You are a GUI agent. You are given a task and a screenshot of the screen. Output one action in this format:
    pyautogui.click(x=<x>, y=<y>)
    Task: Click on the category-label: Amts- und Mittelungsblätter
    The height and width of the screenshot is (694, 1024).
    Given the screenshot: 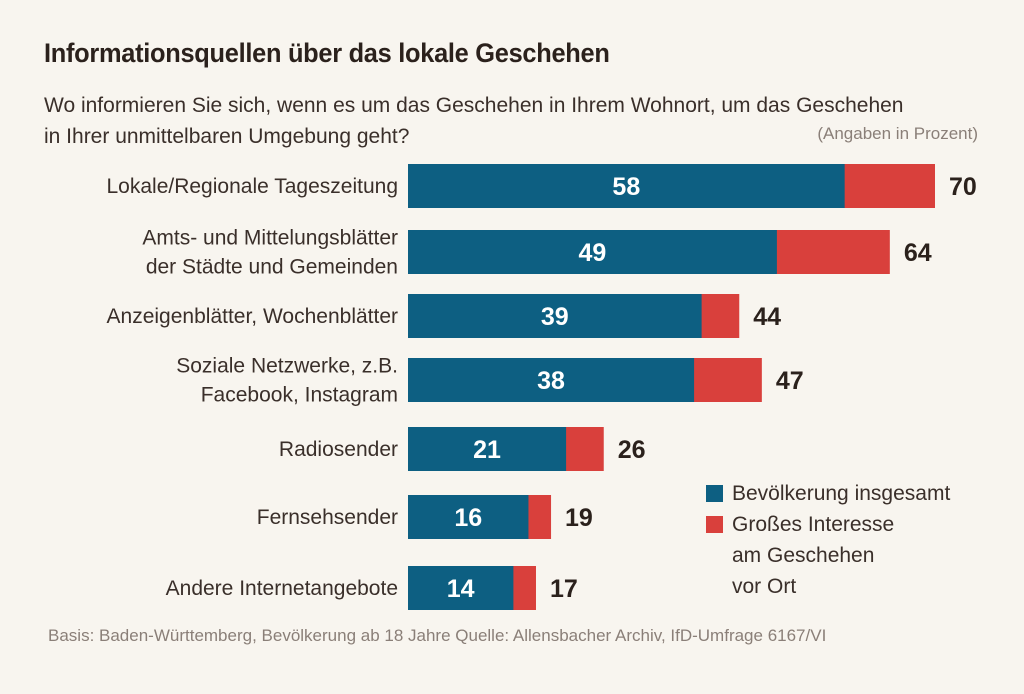 What is the action you would take?
    pyautogui.click(x=270, y=238)
    